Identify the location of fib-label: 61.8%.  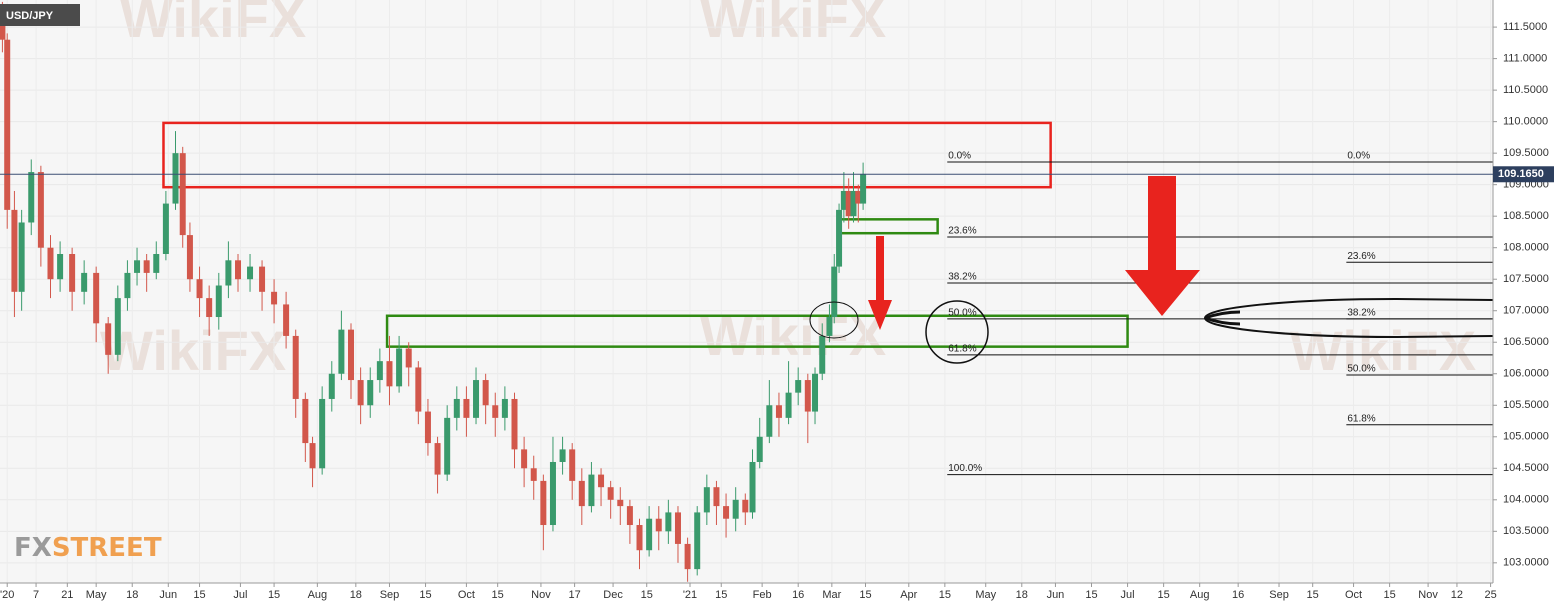
(962, 348).